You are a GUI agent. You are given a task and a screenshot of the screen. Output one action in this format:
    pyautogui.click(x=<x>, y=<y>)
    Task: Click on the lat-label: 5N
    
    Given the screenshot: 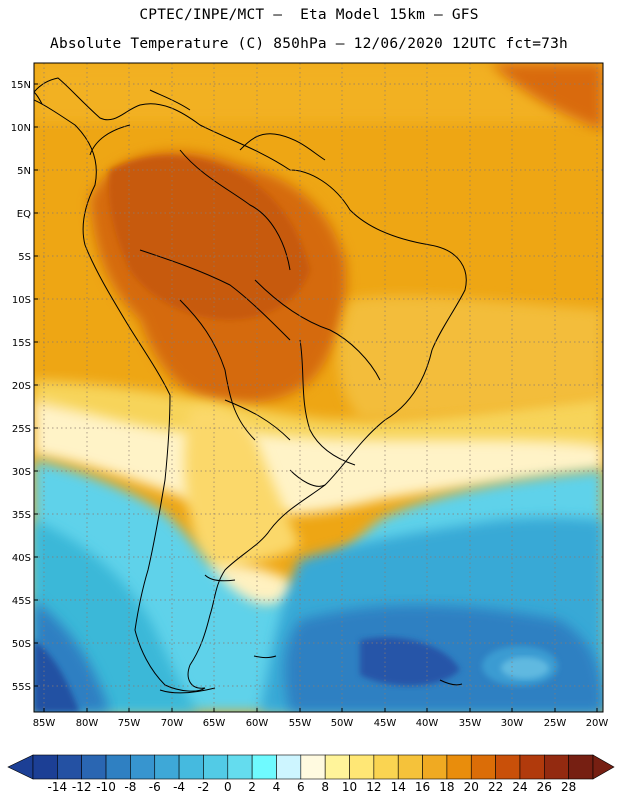 What is the action you would take?
    pyautogui.click(x=24, y=171)
    